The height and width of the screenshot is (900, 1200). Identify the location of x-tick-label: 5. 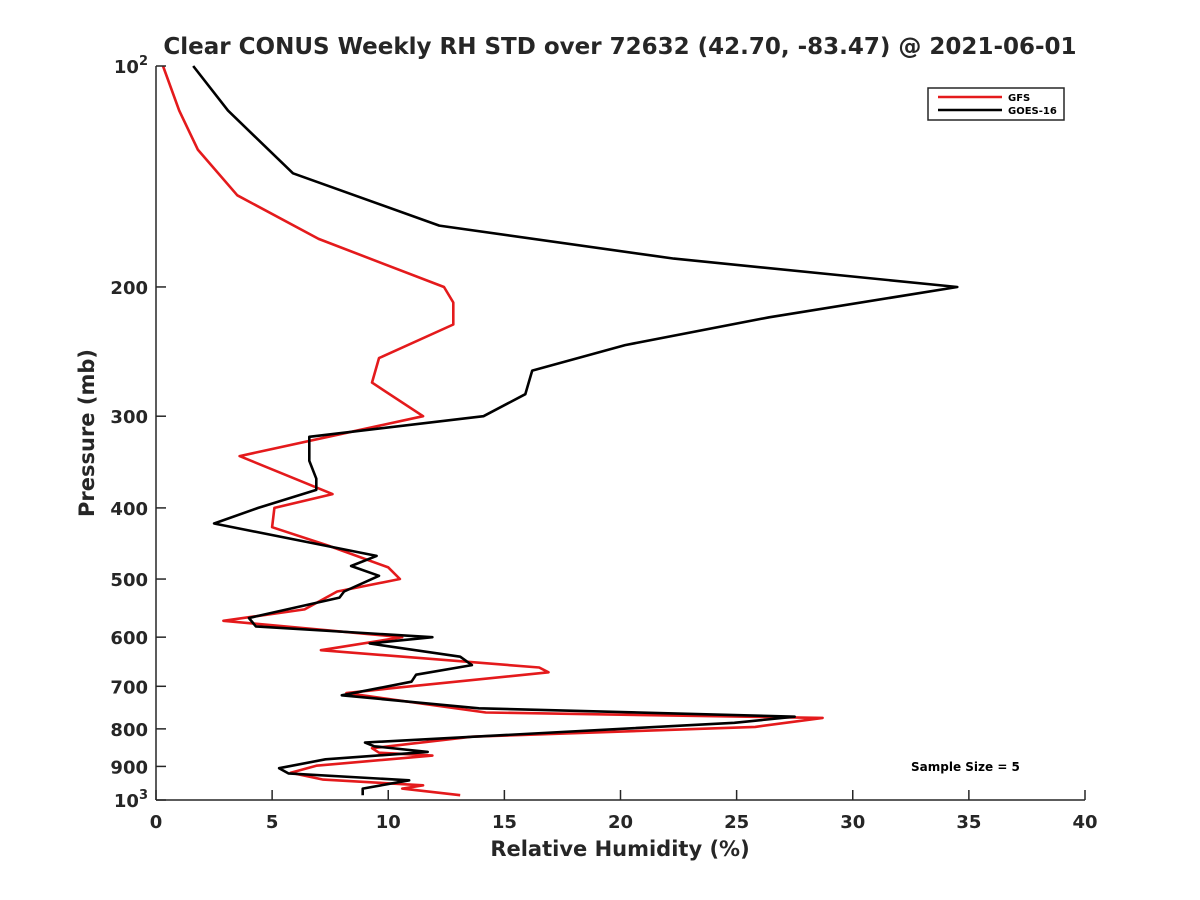
(272, 822).